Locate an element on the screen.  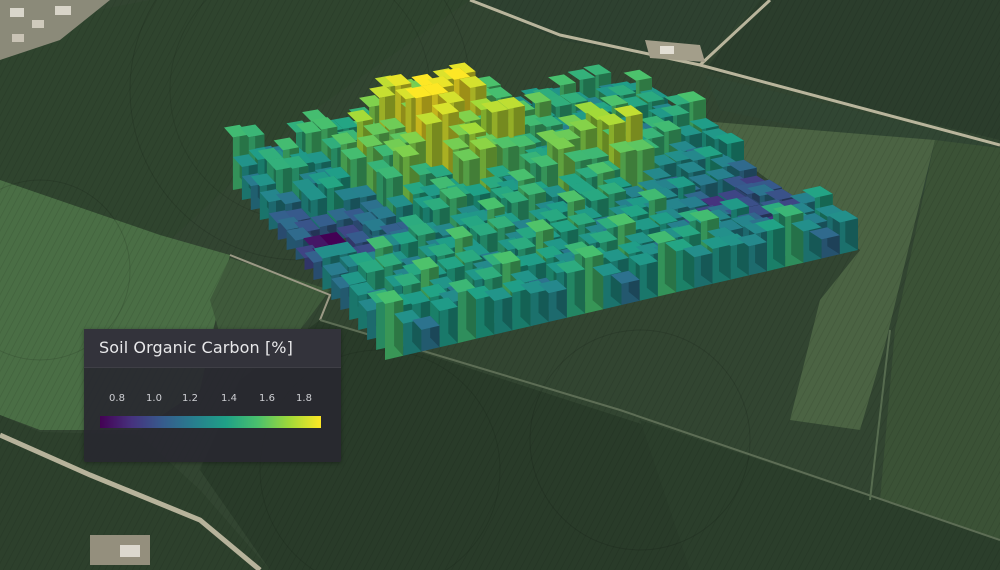
road-north-branch is located at coordinates (735, 33).